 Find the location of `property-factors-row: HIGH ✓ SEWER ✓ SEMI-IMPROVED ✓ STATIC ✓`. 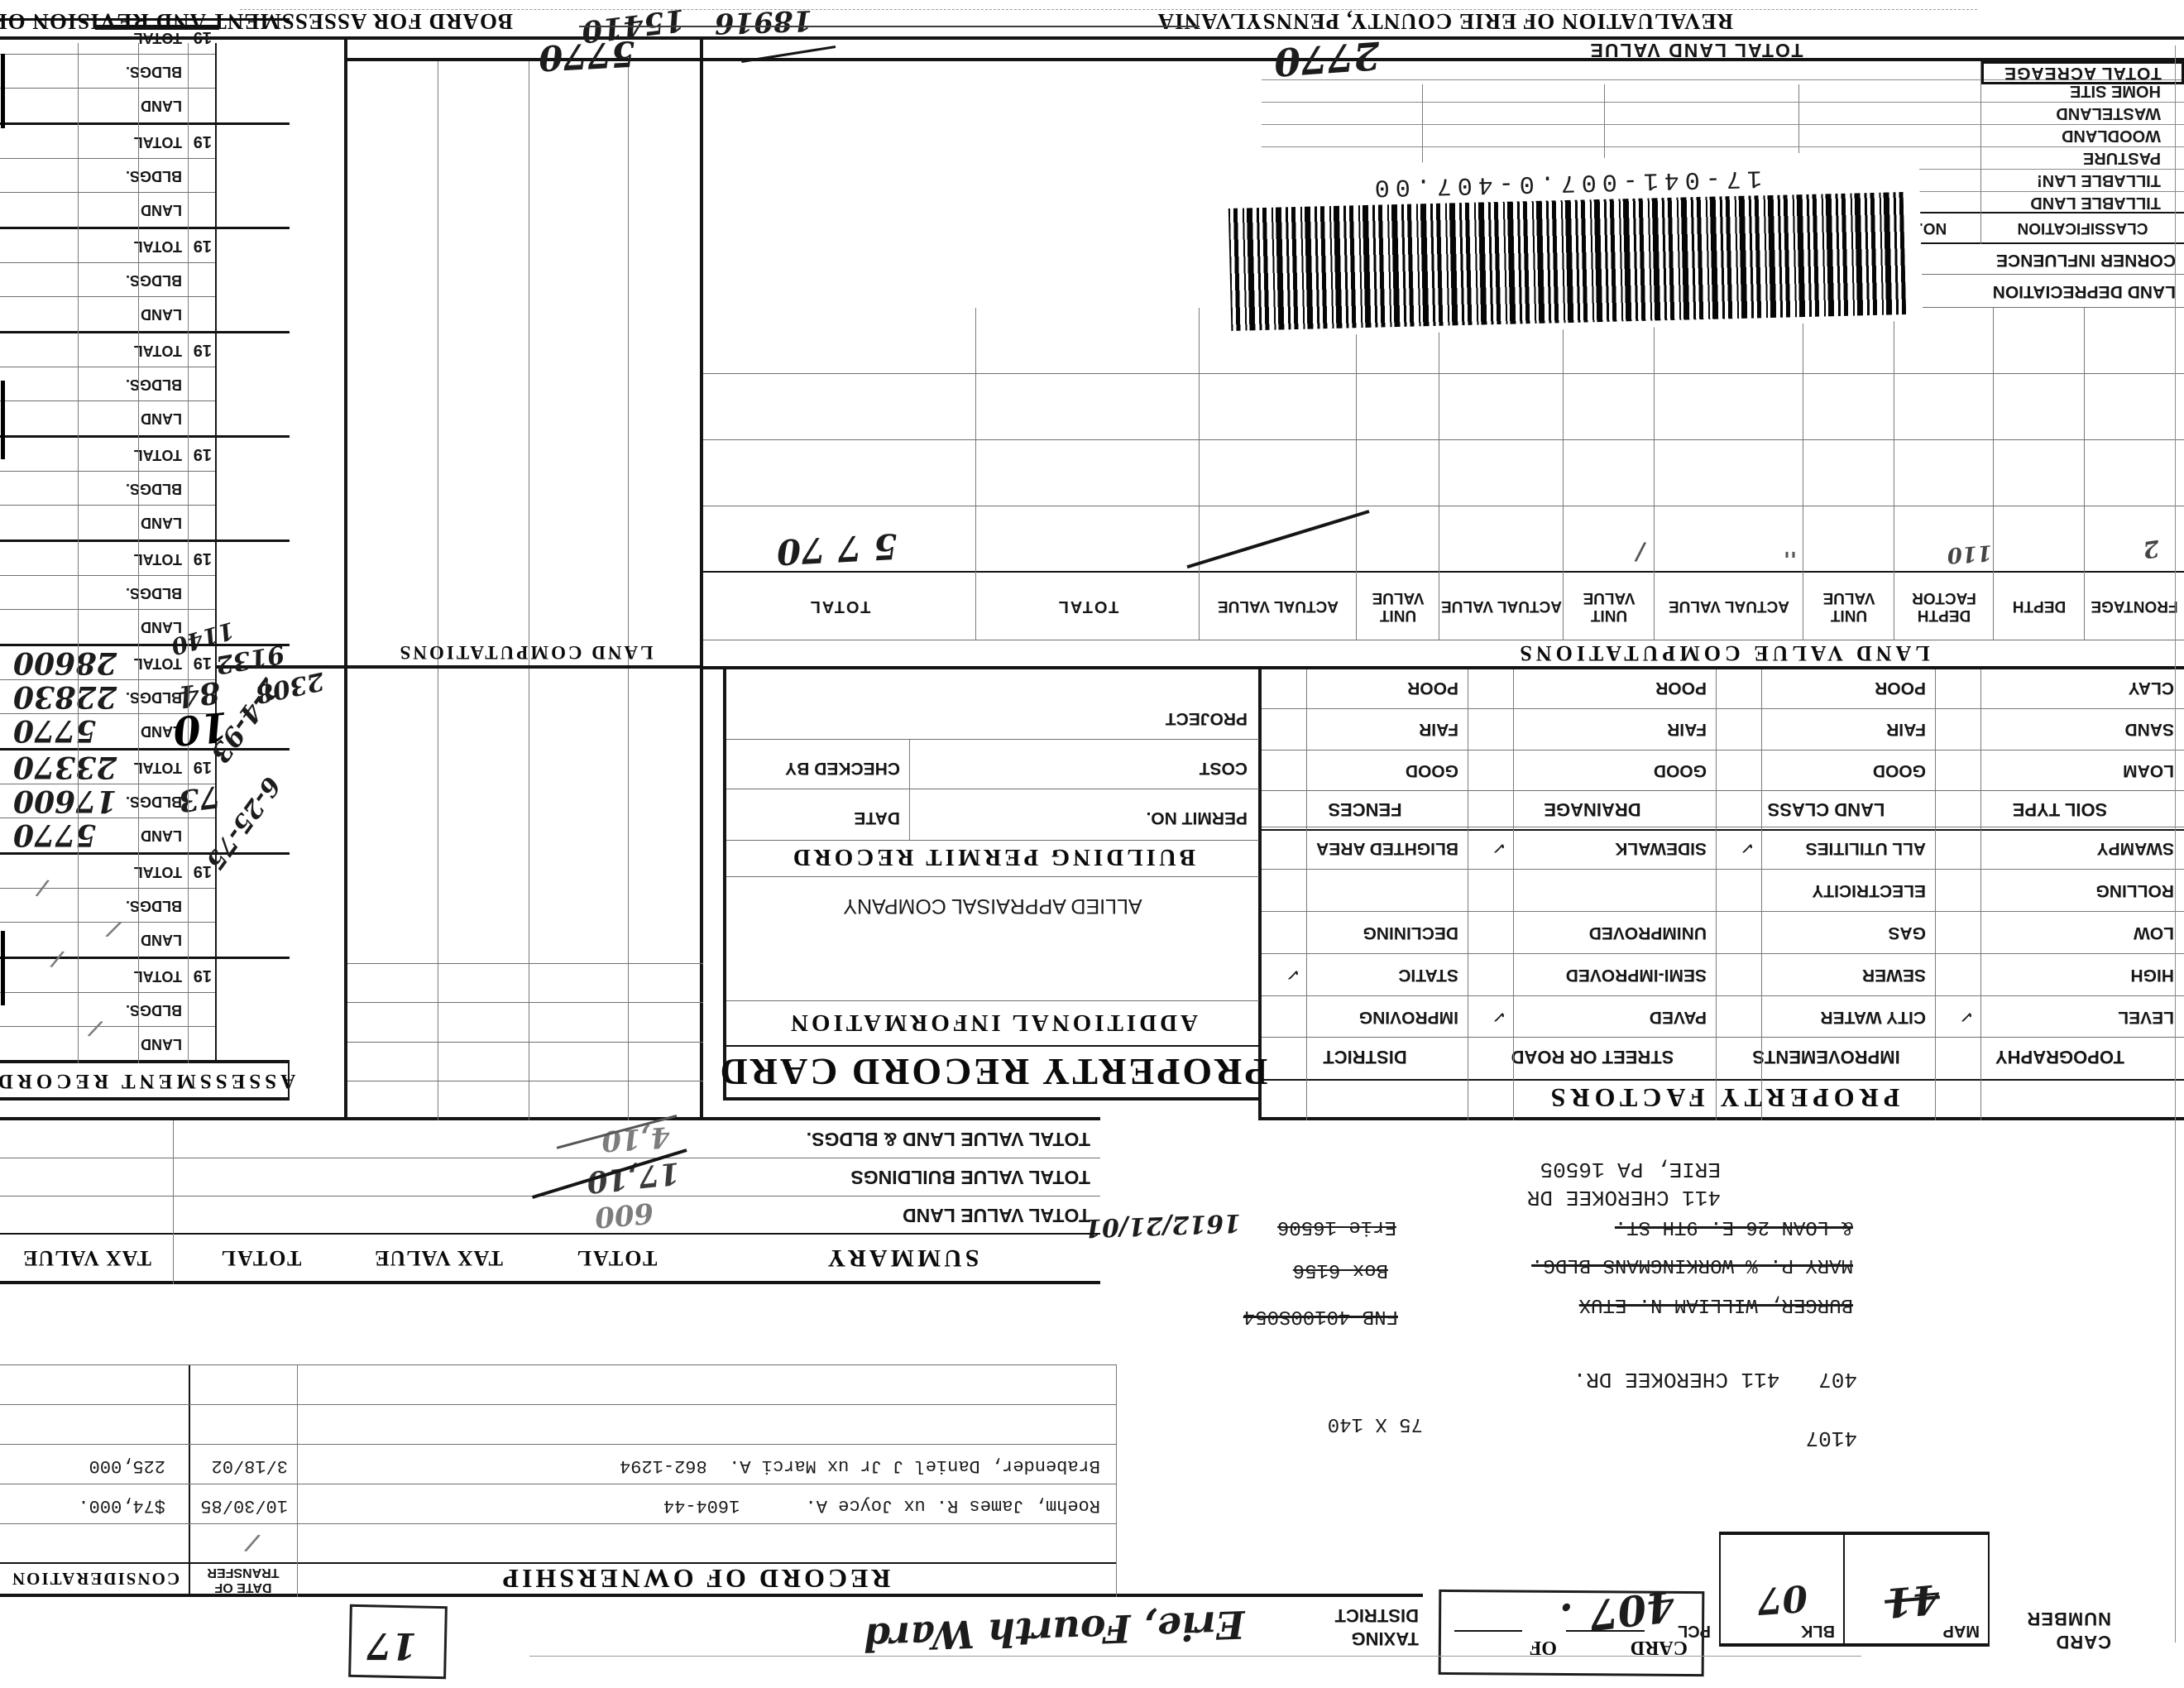

property-factors-row: HIGH ✓ SEWER ✓ SEMI-IMPROVED ✓ STATIC ✓ is located at coordinates (1723, 974).